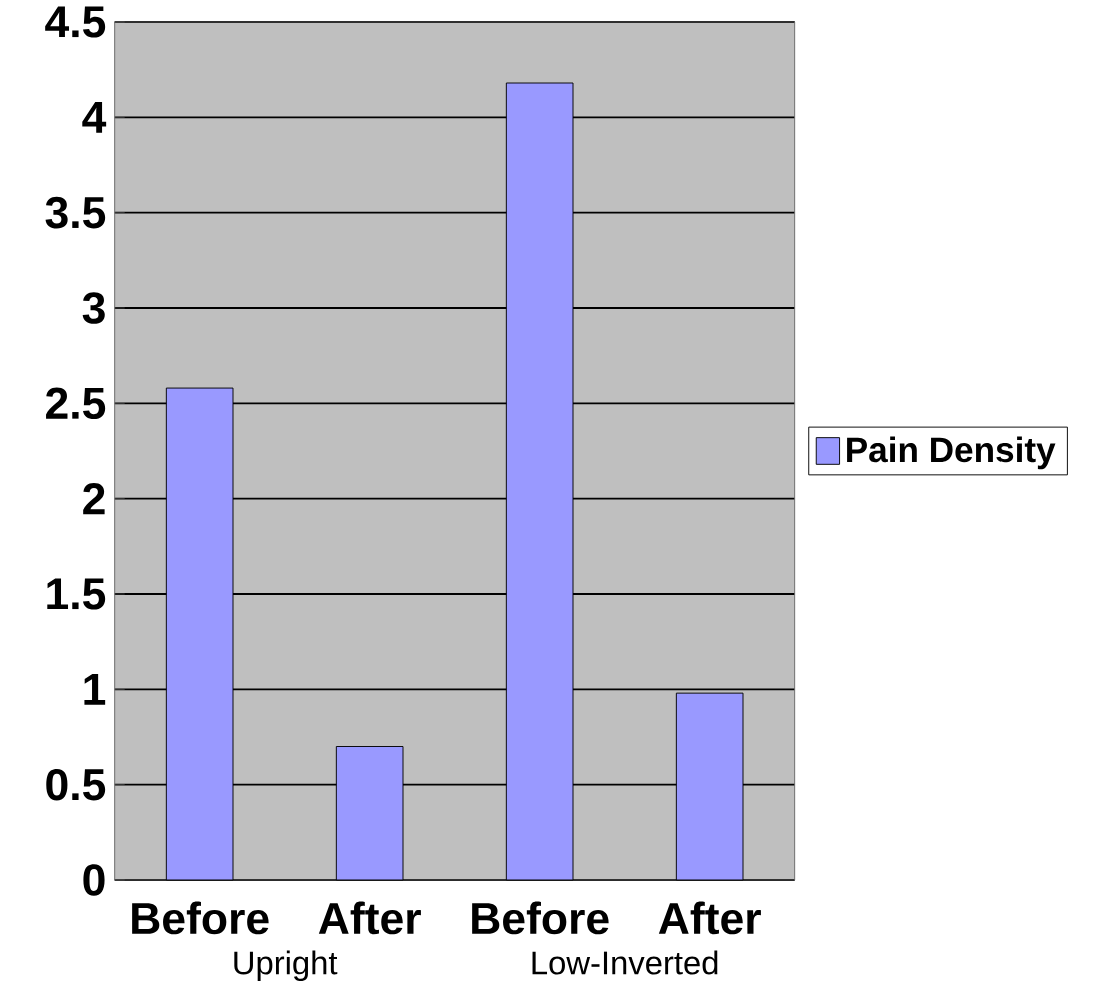 This screenshot has width=1109, height=986. What do you see at coordinates (94, 117) in the screenshot?
I see `y-tick-label: 4` at bounding box center [94, 117].